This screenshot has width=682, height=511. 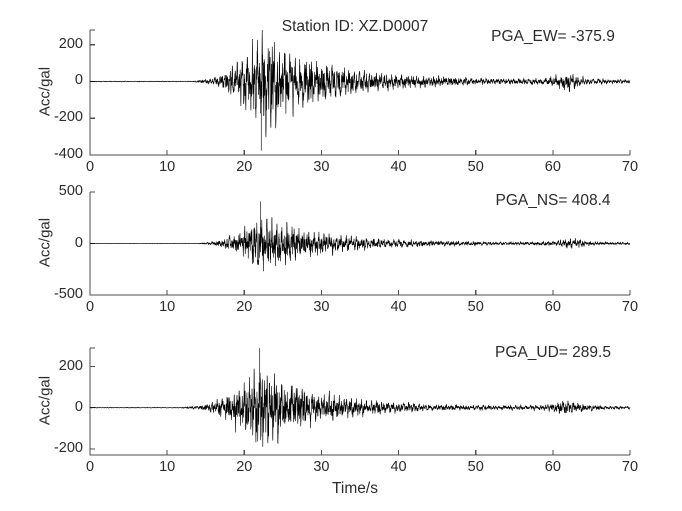 What do you see at coordinates (553, 200) in the screenshot?
I see `pga-annotation-ns: PGA_NS= 408.4` at bounding box center [553, 200].